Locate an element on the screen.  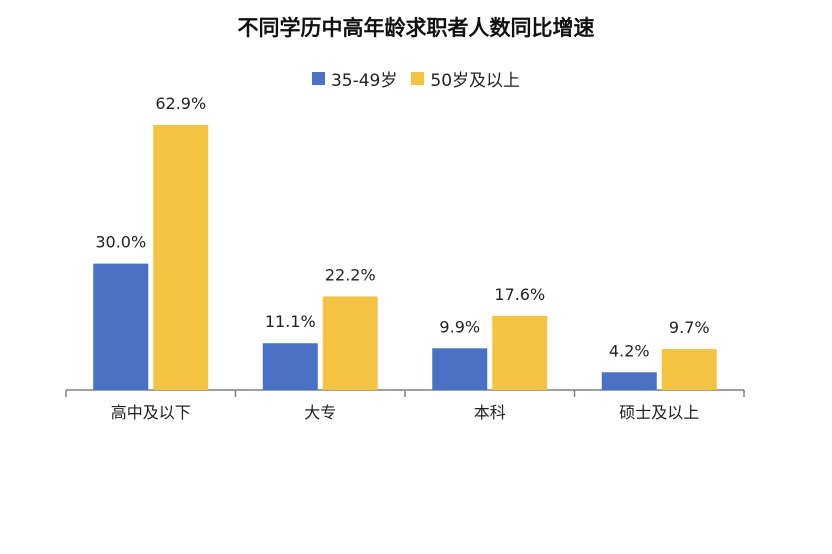
legend: 35-49岁 50岁及以上 is located at coordinates (416, 78).